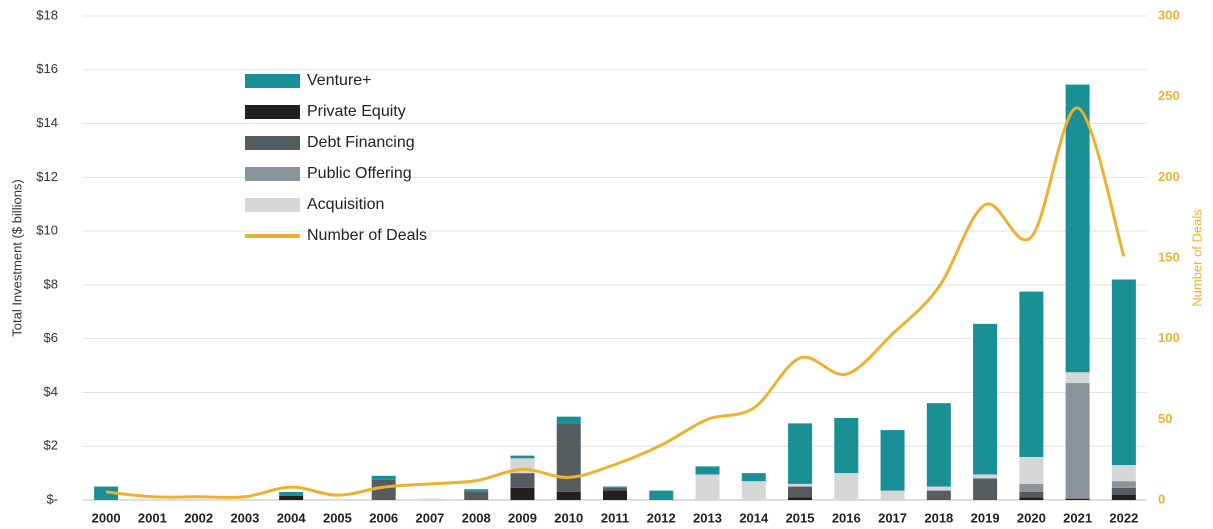  I want to click on y-axis-label: Total Investment ($ billions), so click(16, 258).